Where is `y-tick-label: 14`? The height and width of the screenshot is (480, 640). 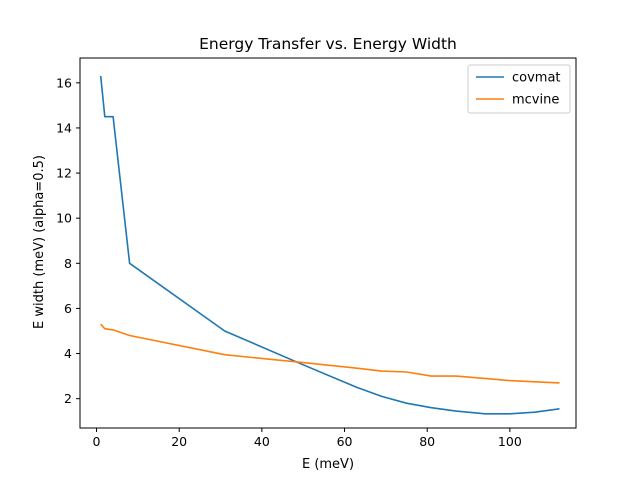
y-tick-label: 14 is located at coordinates (64, 127).